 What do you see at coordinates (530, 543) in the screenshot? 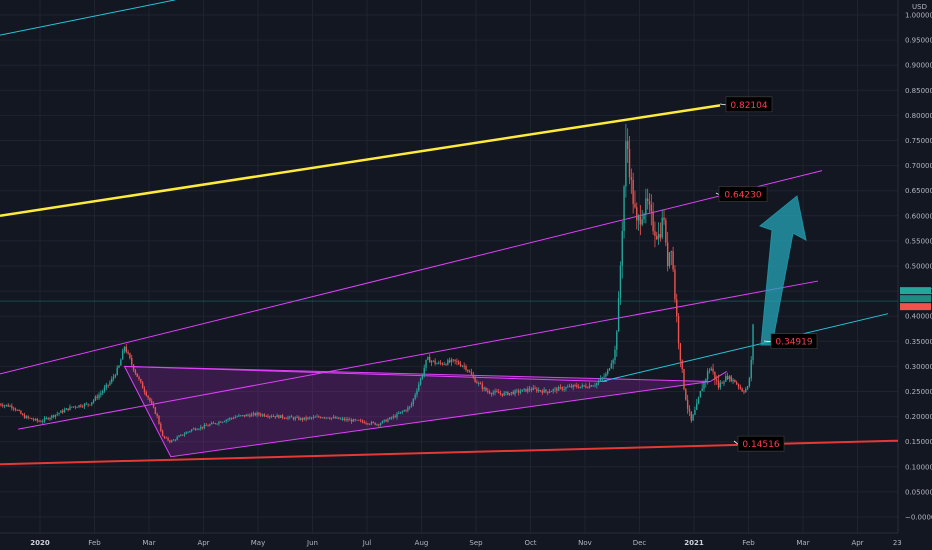
I see `x-tick-label: Oct` at bounding box center [530, 543].